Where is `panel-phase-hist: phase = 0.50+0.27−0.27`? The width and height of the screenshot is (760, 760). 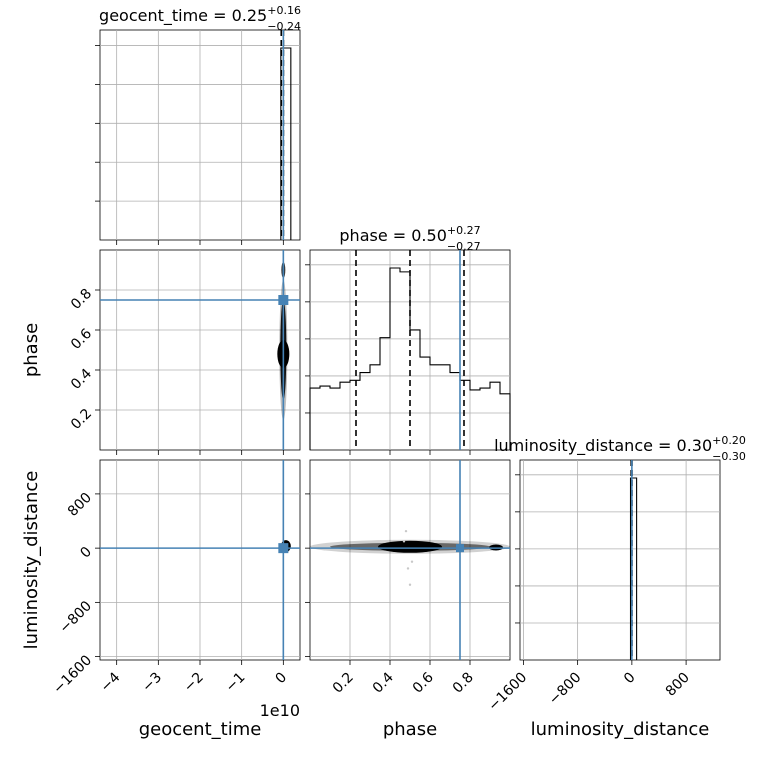 panel-phase-hist: phase = 0.50+0.27−0.27 is located at coordinates (408, 339).